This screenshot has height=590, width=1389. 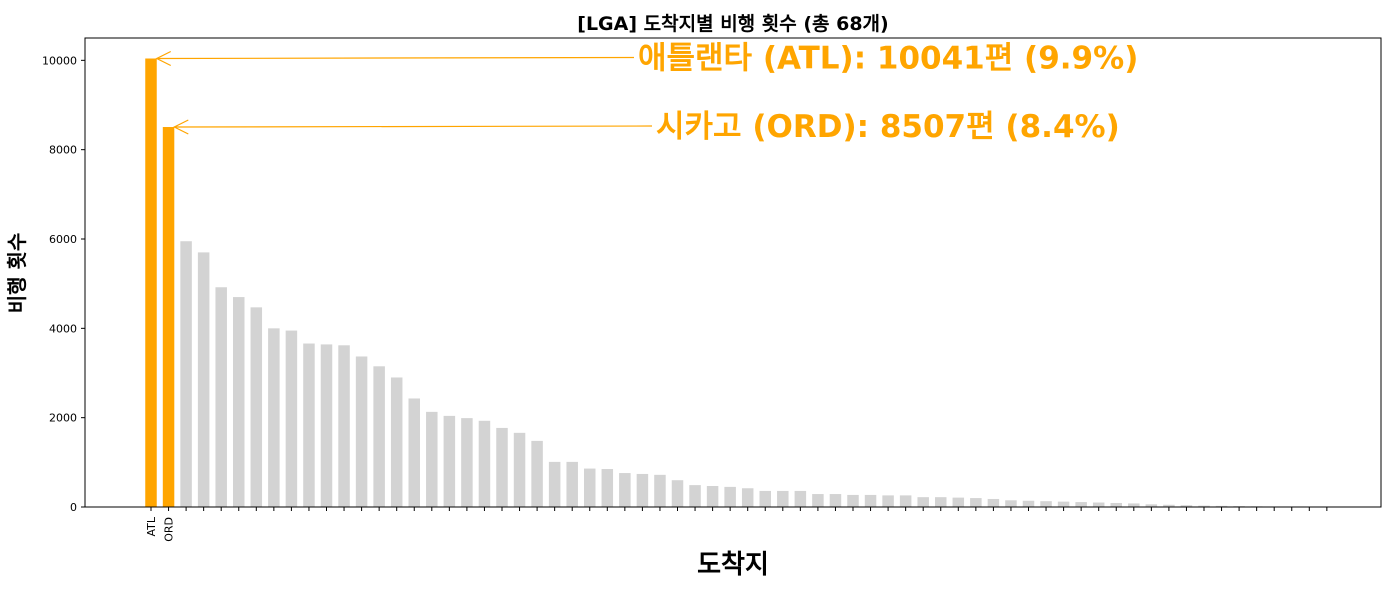 What do you see at coordinates (73, 507) in the screenshot?
I see `y-tick-label-0: 0` at bounding box center [73, 507].